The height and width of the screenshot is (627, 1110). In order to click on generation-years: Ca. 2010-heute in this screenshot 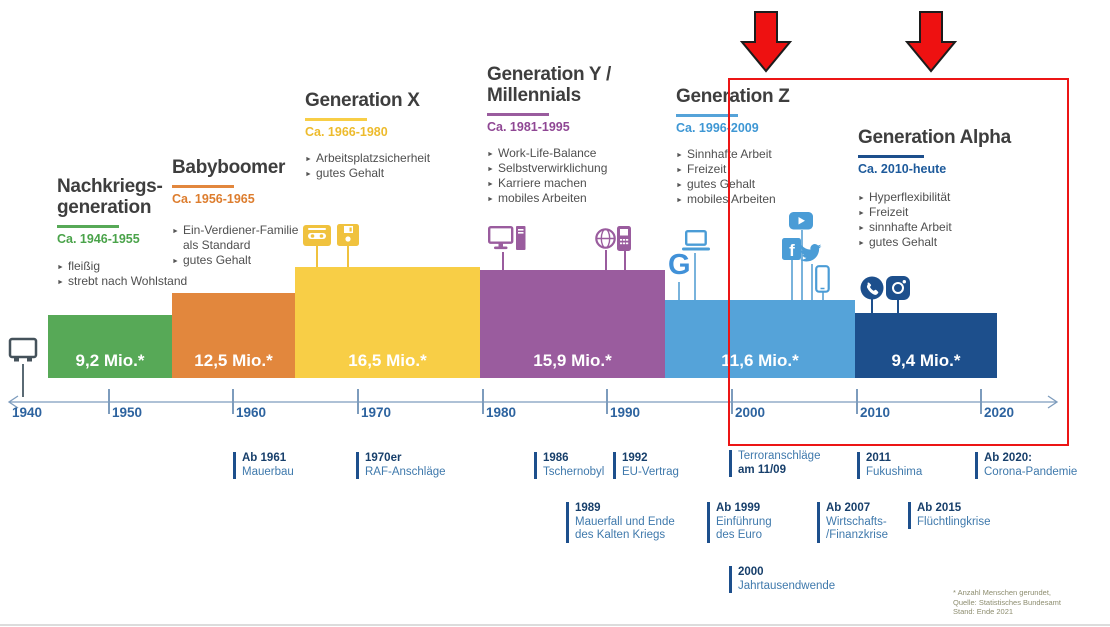, I will do `click(902, 169)`.